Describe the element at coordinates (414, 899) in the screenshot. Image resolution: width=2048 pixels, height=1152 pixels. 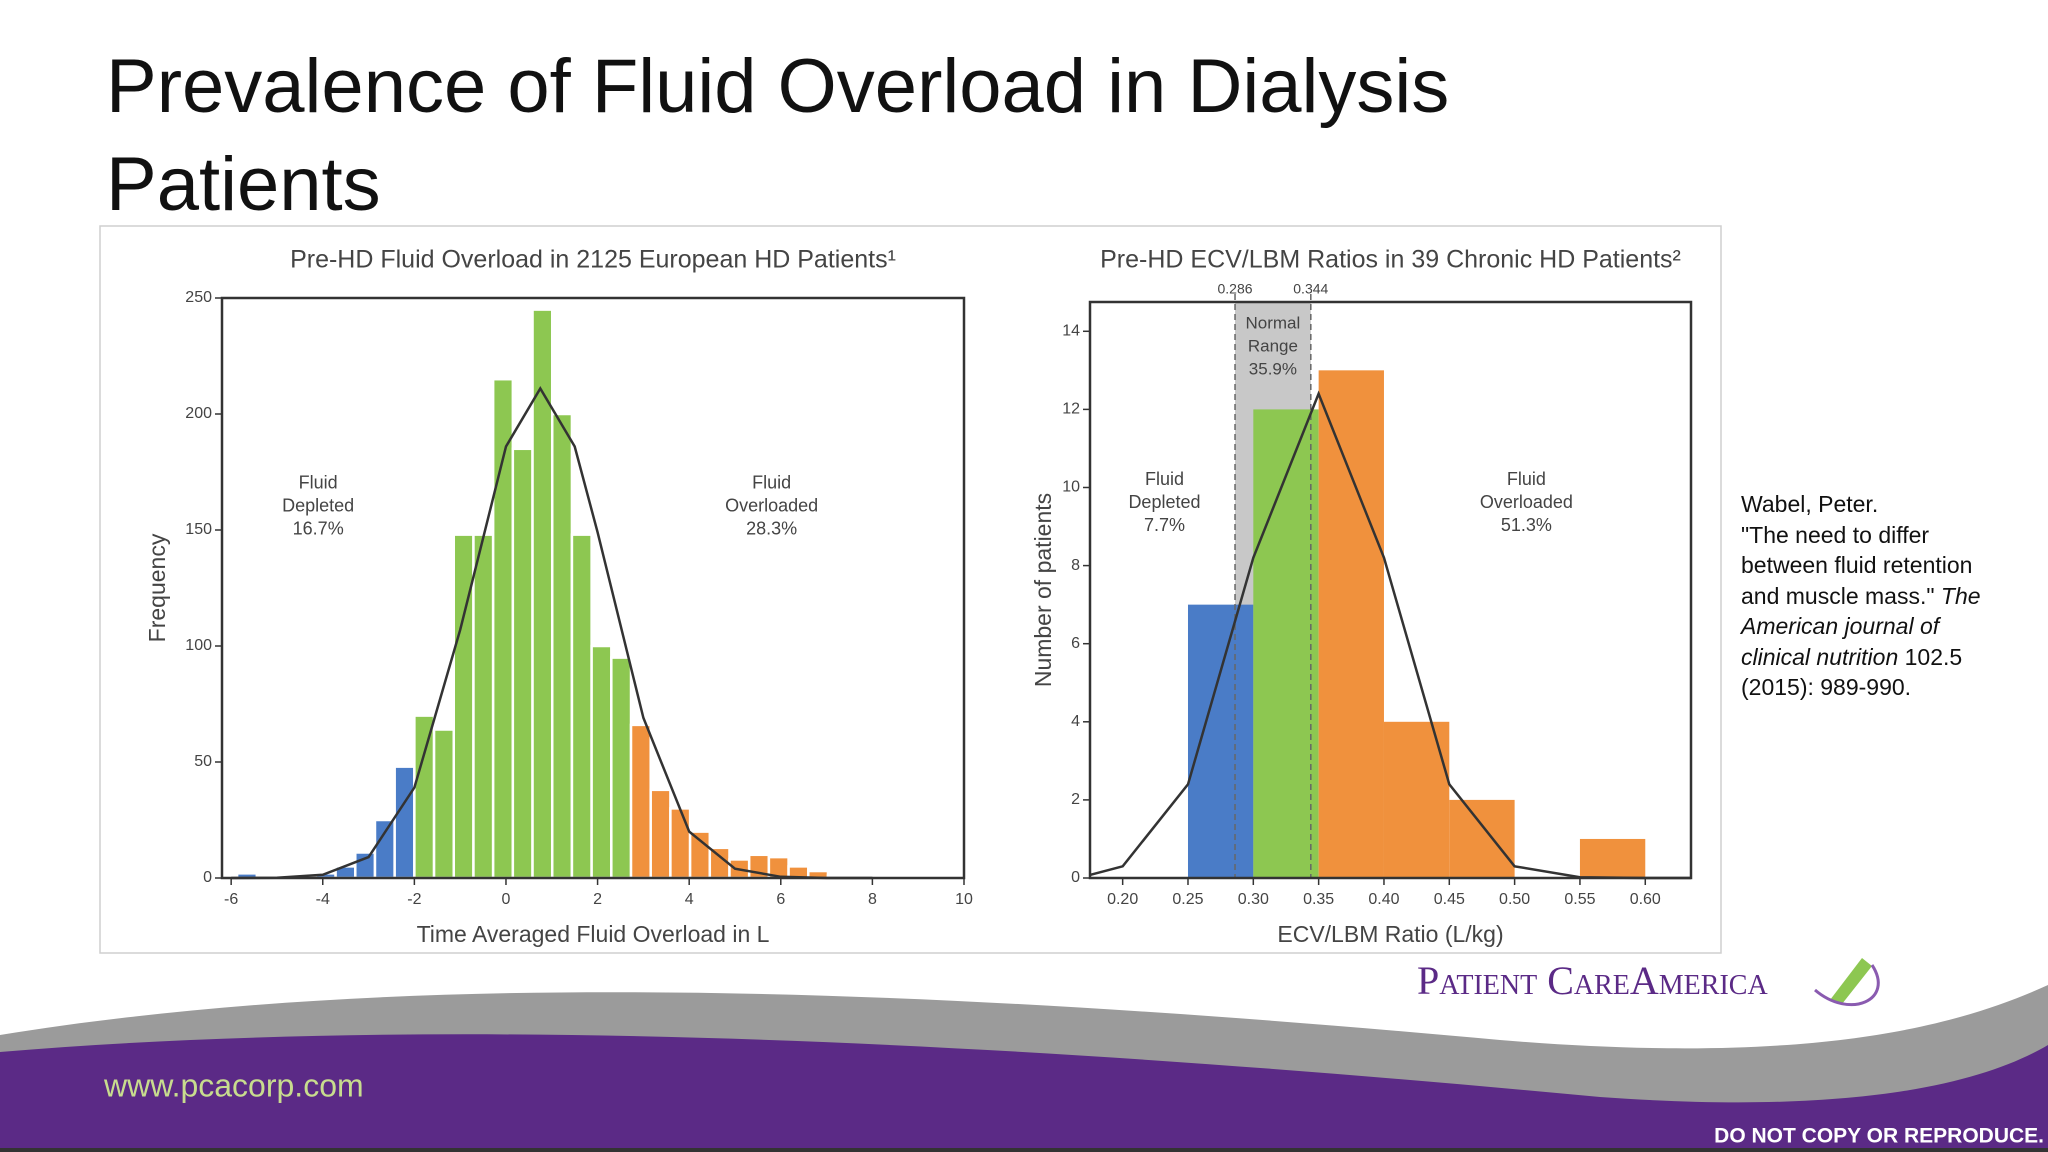
I see `x-tick-label: -2` at that location.